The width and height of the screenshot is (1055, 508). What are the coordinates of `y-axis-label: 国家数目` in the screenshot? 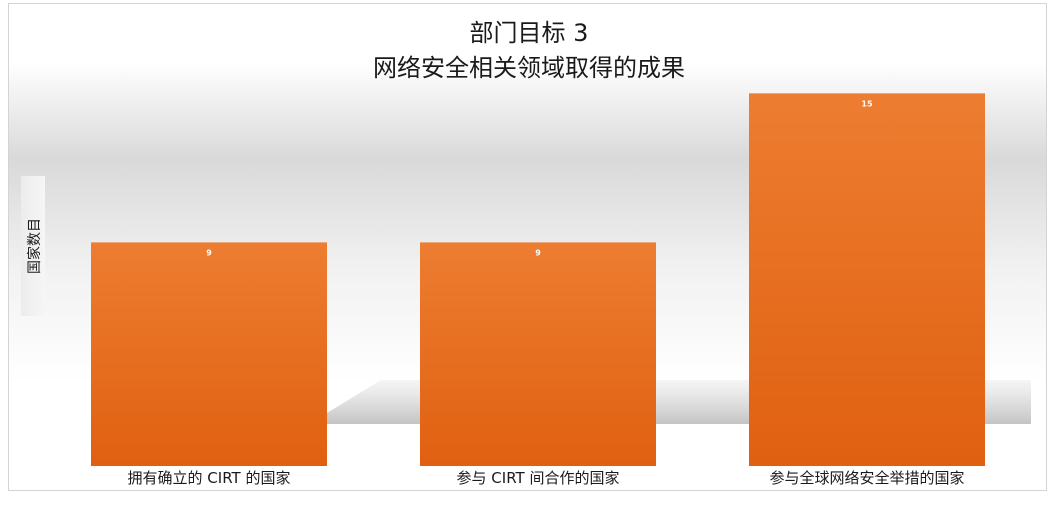 It's located at (34, 246).